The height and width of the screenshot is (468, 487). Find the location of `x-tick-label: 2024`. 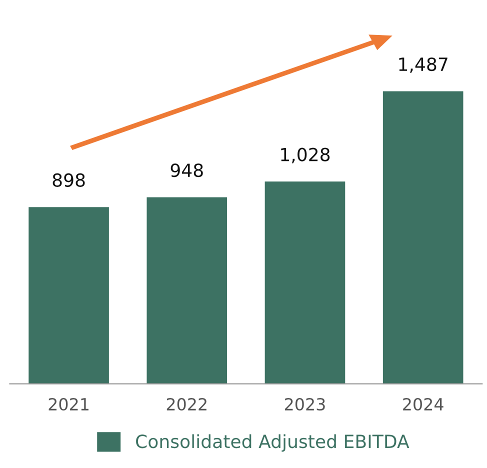

x-tick-label: 2024 is located at coordinates (423, 404).